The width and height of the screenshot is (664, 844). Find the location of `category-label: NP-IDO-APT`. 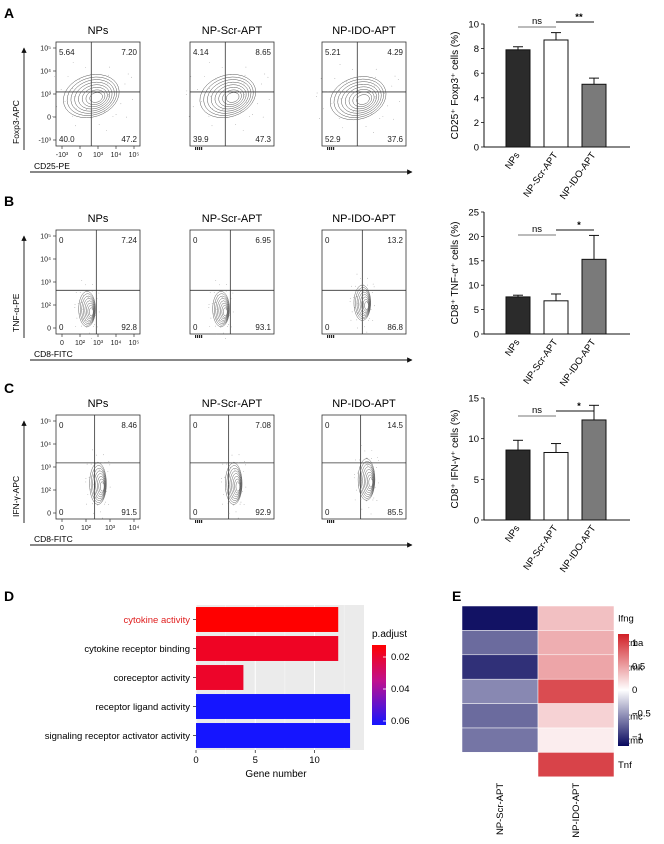

category-label: NP-IDO-APT is located at coordinates (578, 548).